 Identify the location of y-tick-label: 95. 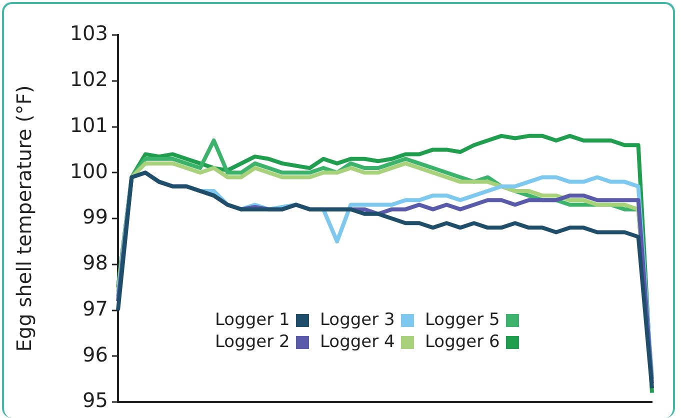
(95, 400).